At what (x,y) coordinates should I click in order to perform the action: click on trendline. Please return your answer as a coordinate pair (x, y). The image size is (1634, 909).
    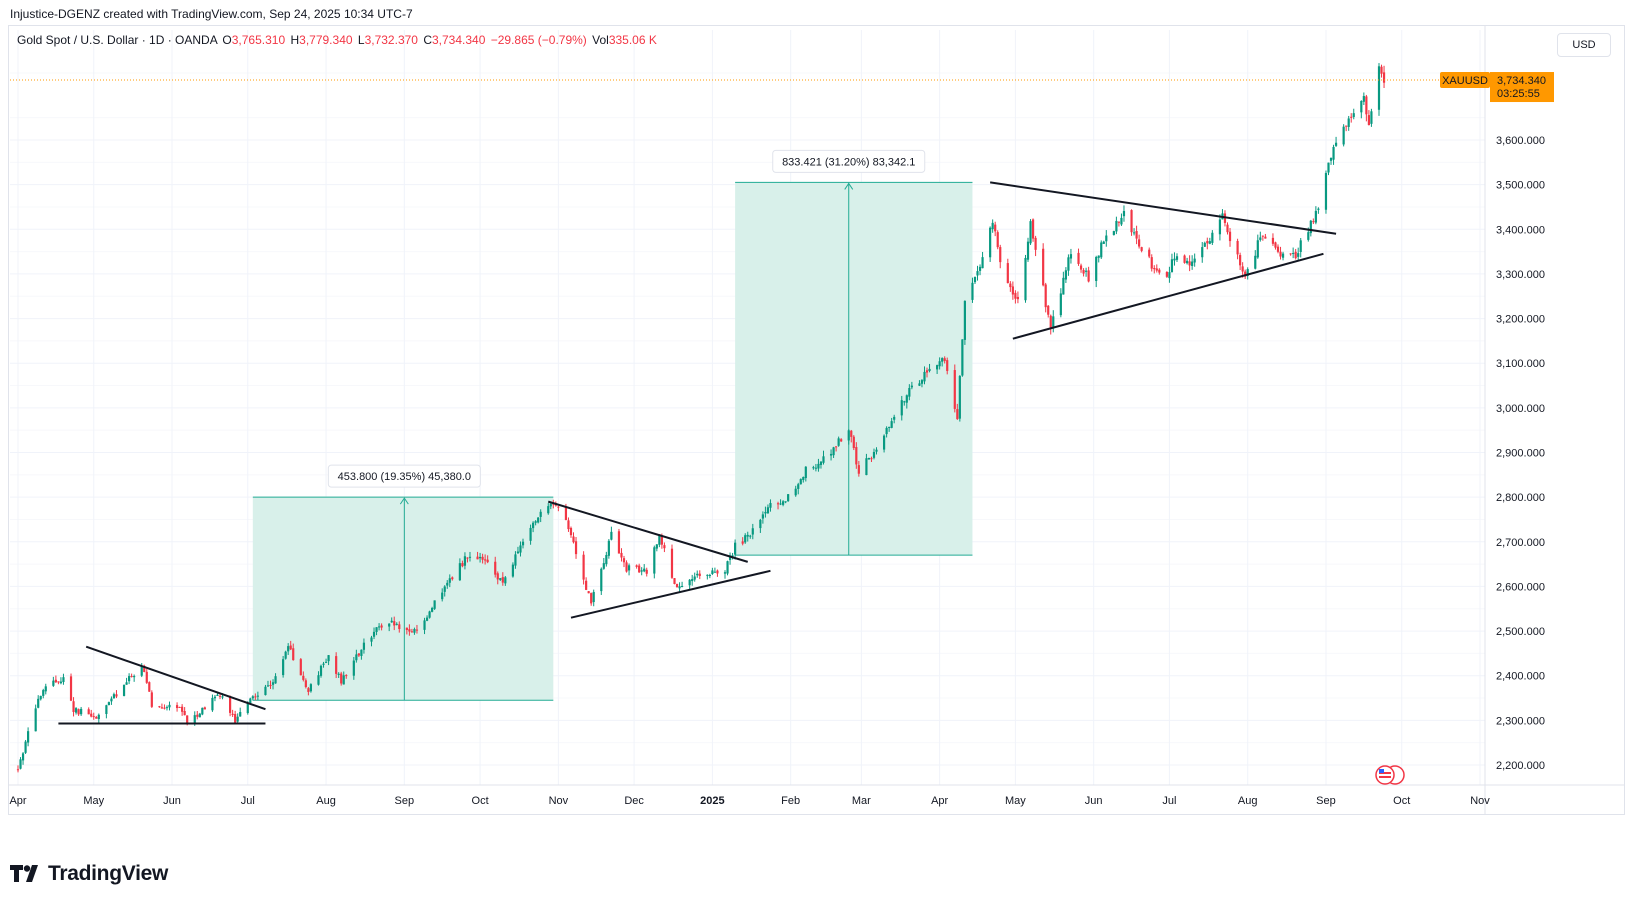
    Looking at the image, I should click on (670, 594).